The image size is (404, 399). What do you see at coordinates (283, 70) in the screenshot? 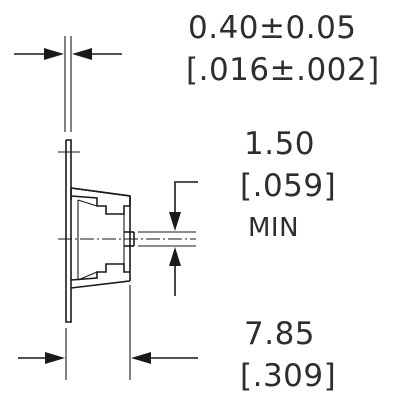
I see `thickness-imperial-label: [.016±.002]` at bounding box center [283, 70].